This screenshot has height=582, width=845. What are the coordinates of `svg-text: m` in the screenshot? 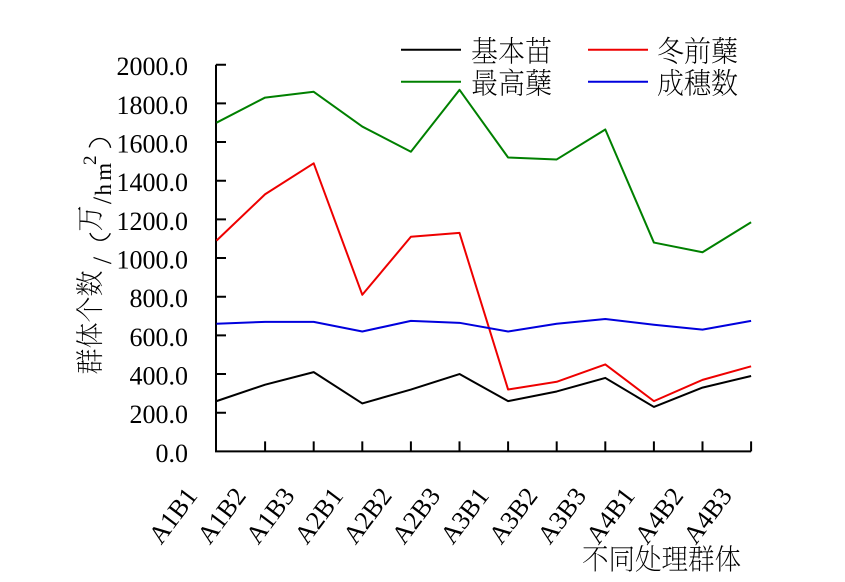 It's located at (103, 172).